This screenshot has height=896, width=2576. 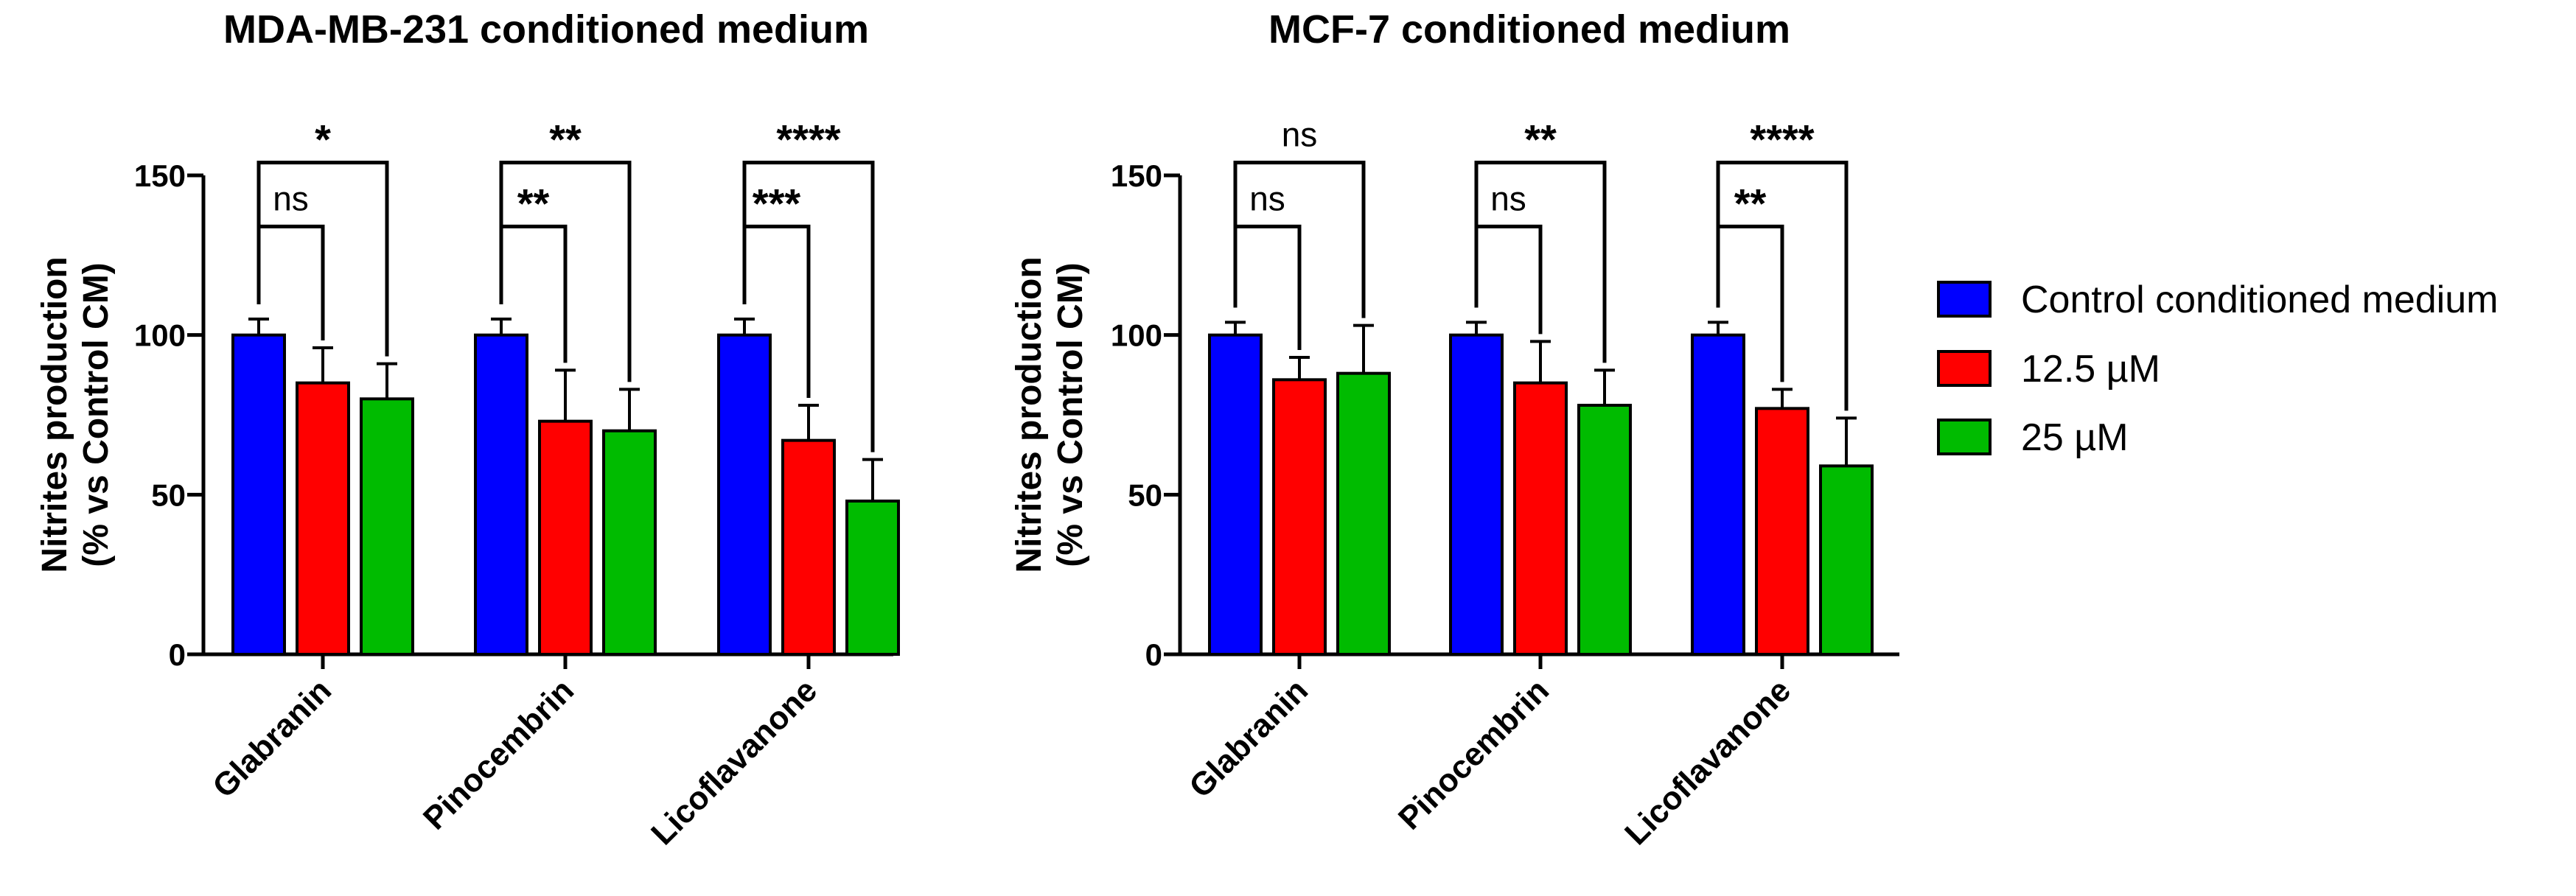 What do you see at coordinates (546, 29) in the screenshot?
I see `chart-title: MDA-MB-231 conditioned medium` at bounding box center [546, 29].